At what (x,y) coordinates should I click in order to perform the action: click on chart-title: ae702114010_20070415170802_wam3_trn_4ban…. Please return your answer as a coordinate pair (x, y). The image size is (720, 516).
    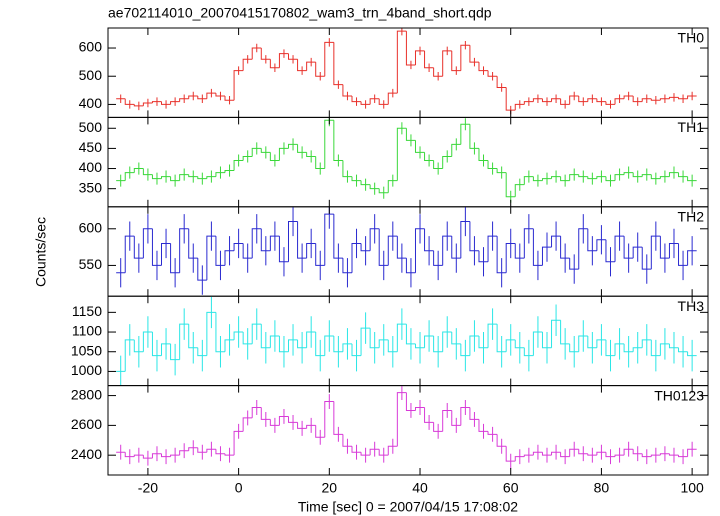
    Looking at the image, I should click on (300, 13).